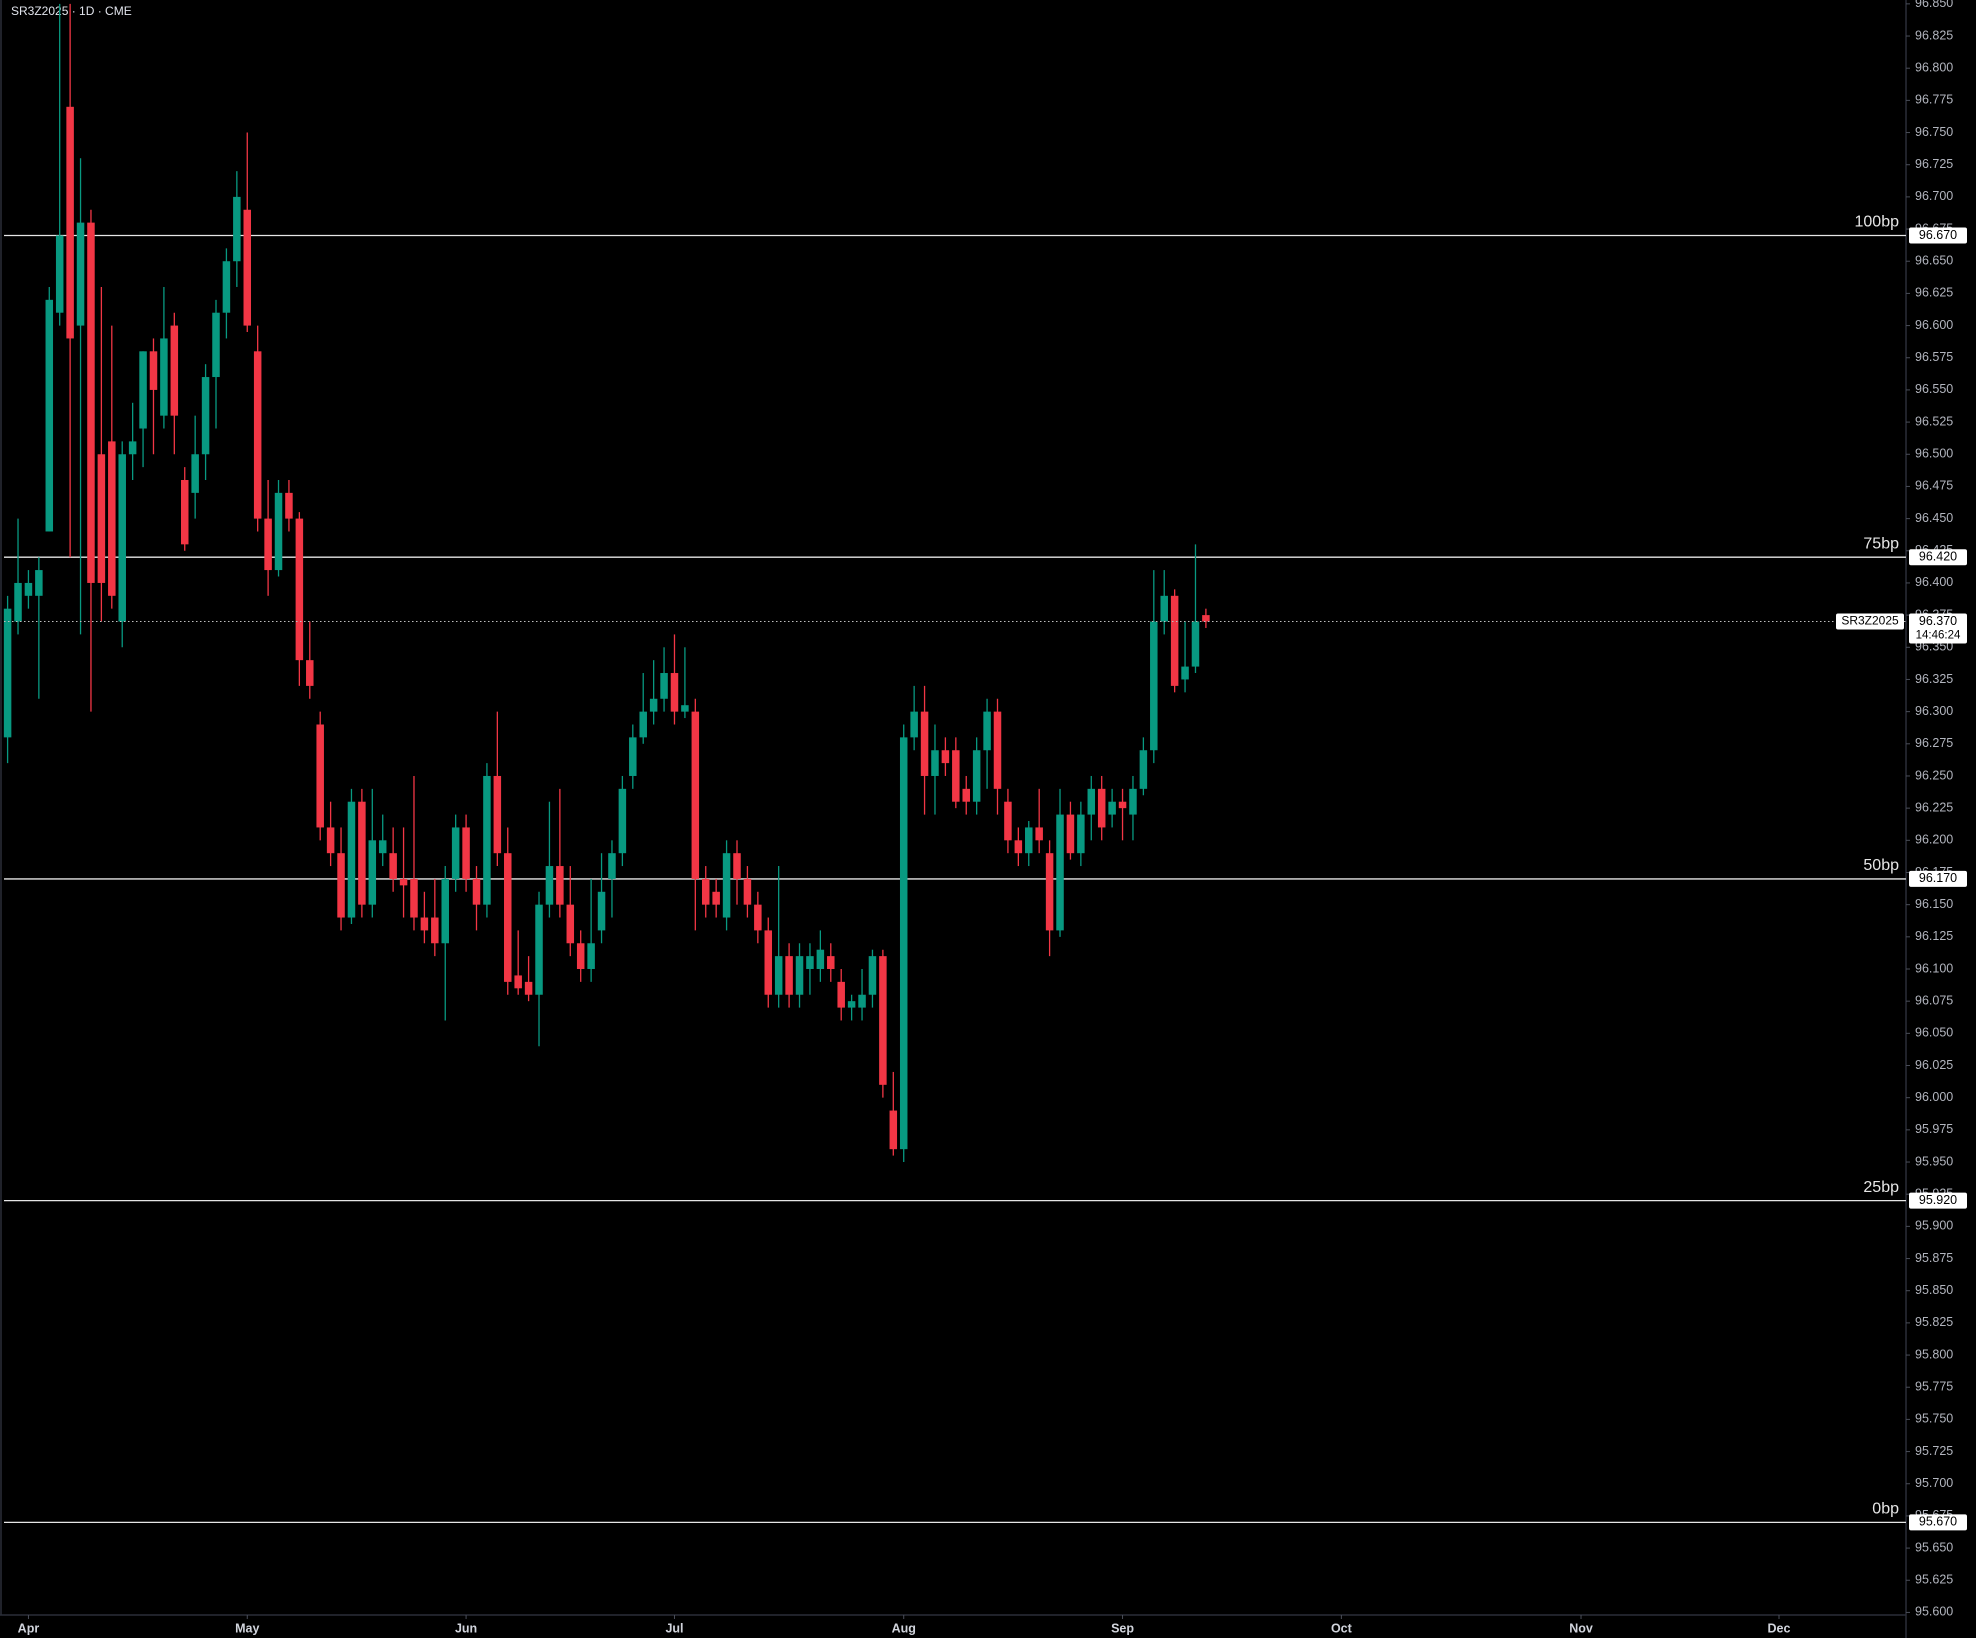 The height and width of the screenshot is (1638, 1976). What do you see at coordinates (1934, 196) in the screenshot?
I see `y-tick-label: 96.700` at bounding box center [1934, 196].